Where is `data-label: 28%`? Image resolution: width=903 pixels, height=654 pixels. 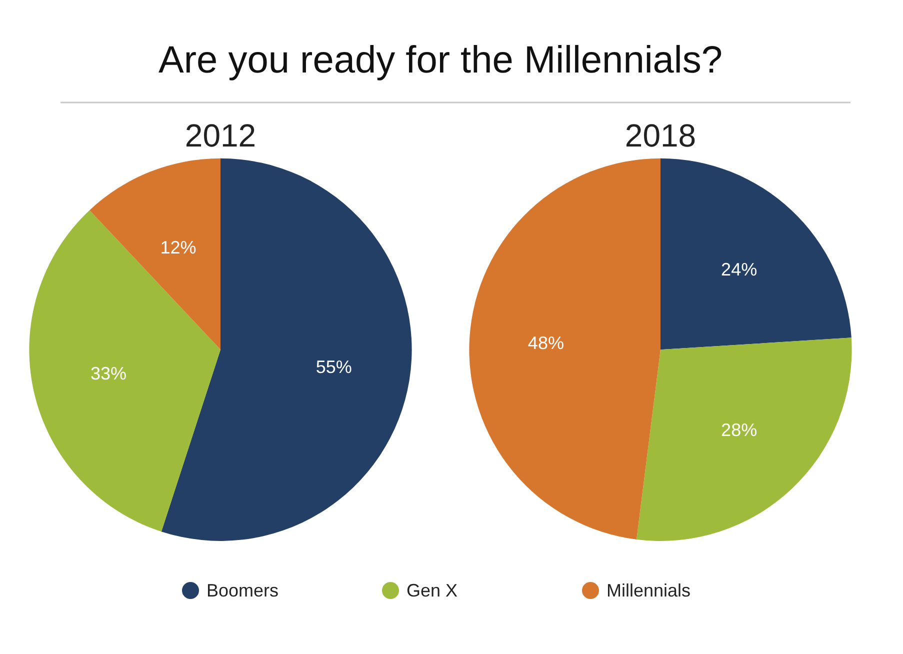
data-label: 28% is located at coordinates (739, 430).